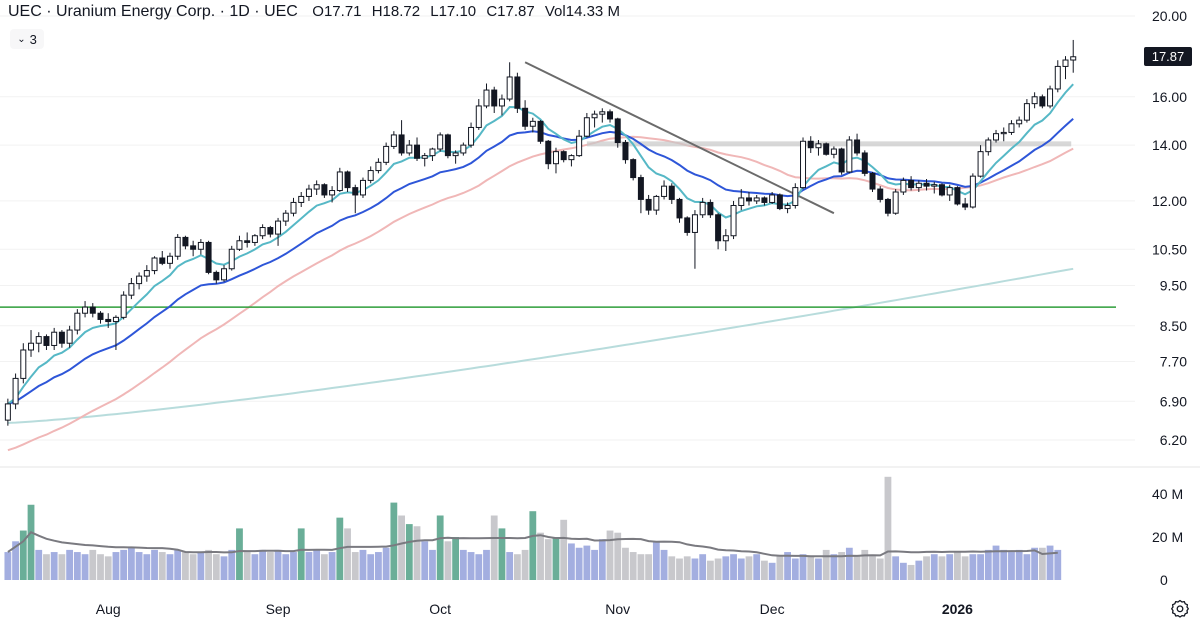 The image size is (1200, 624). Describe the element at coordinates (1180, 608) in the screenshot. I see `gear-icon` at that location.